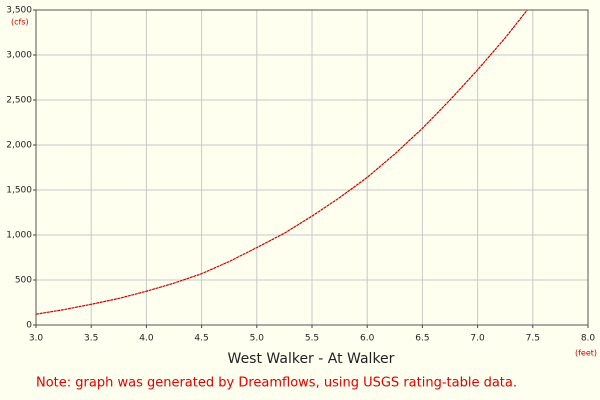 Image resolution: width=600 pixels, height=400 pixels. Describe the element at coordinates (19, 101) in the screenshot. I see `y-tick-label: 2,500` at that location.